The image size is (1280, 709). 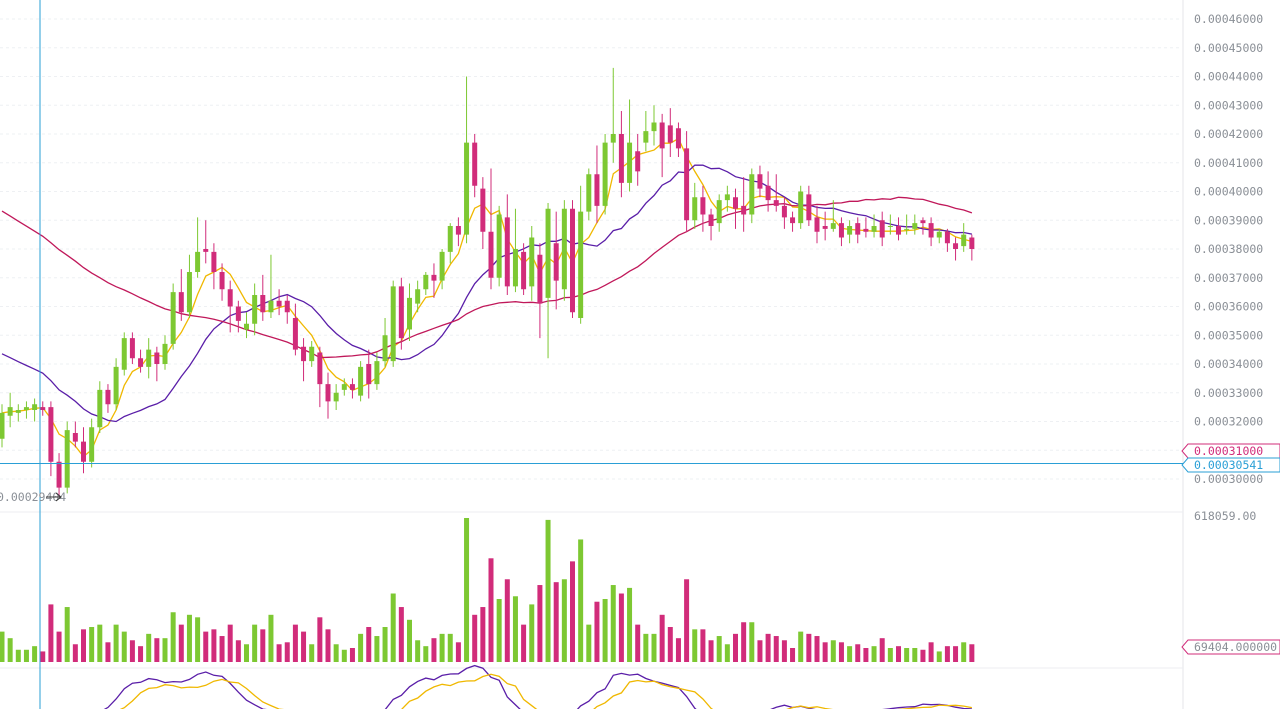 I want to click on price-tick-label: 0.00045000, so click(x=1228, y=48).